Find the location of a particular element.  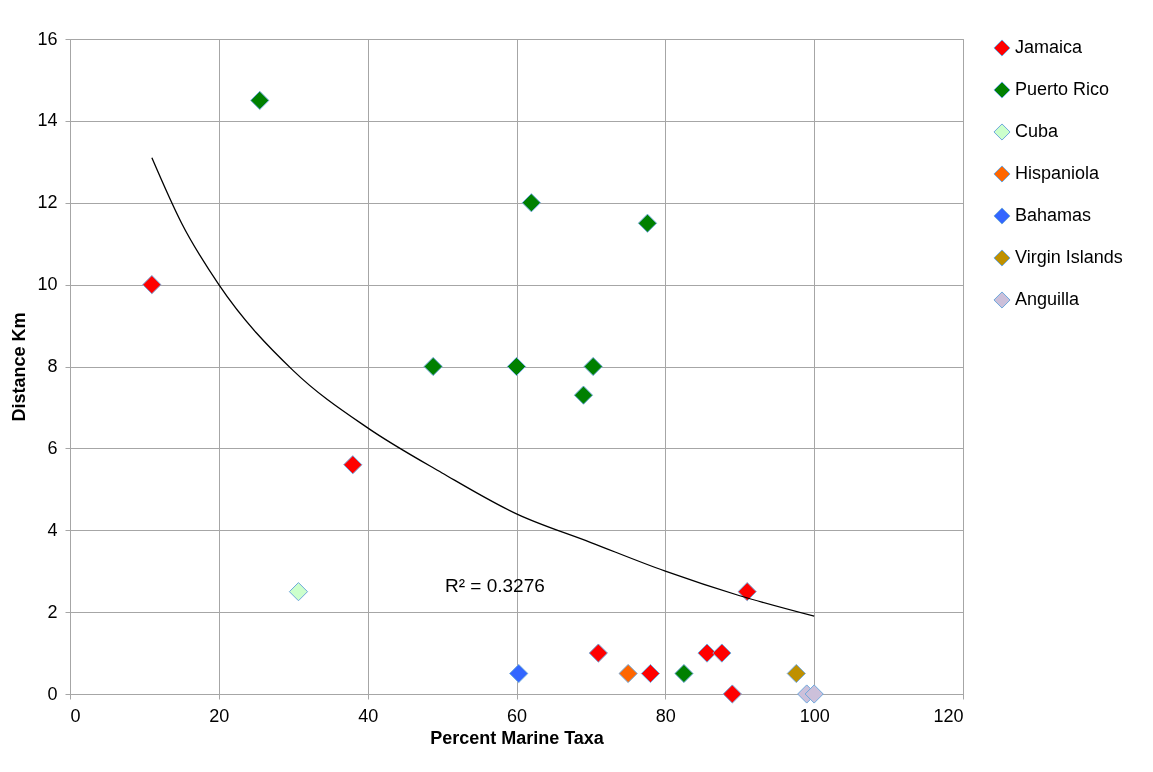

annotation: R² = 0.3276 is located at coordinates (495, 585).